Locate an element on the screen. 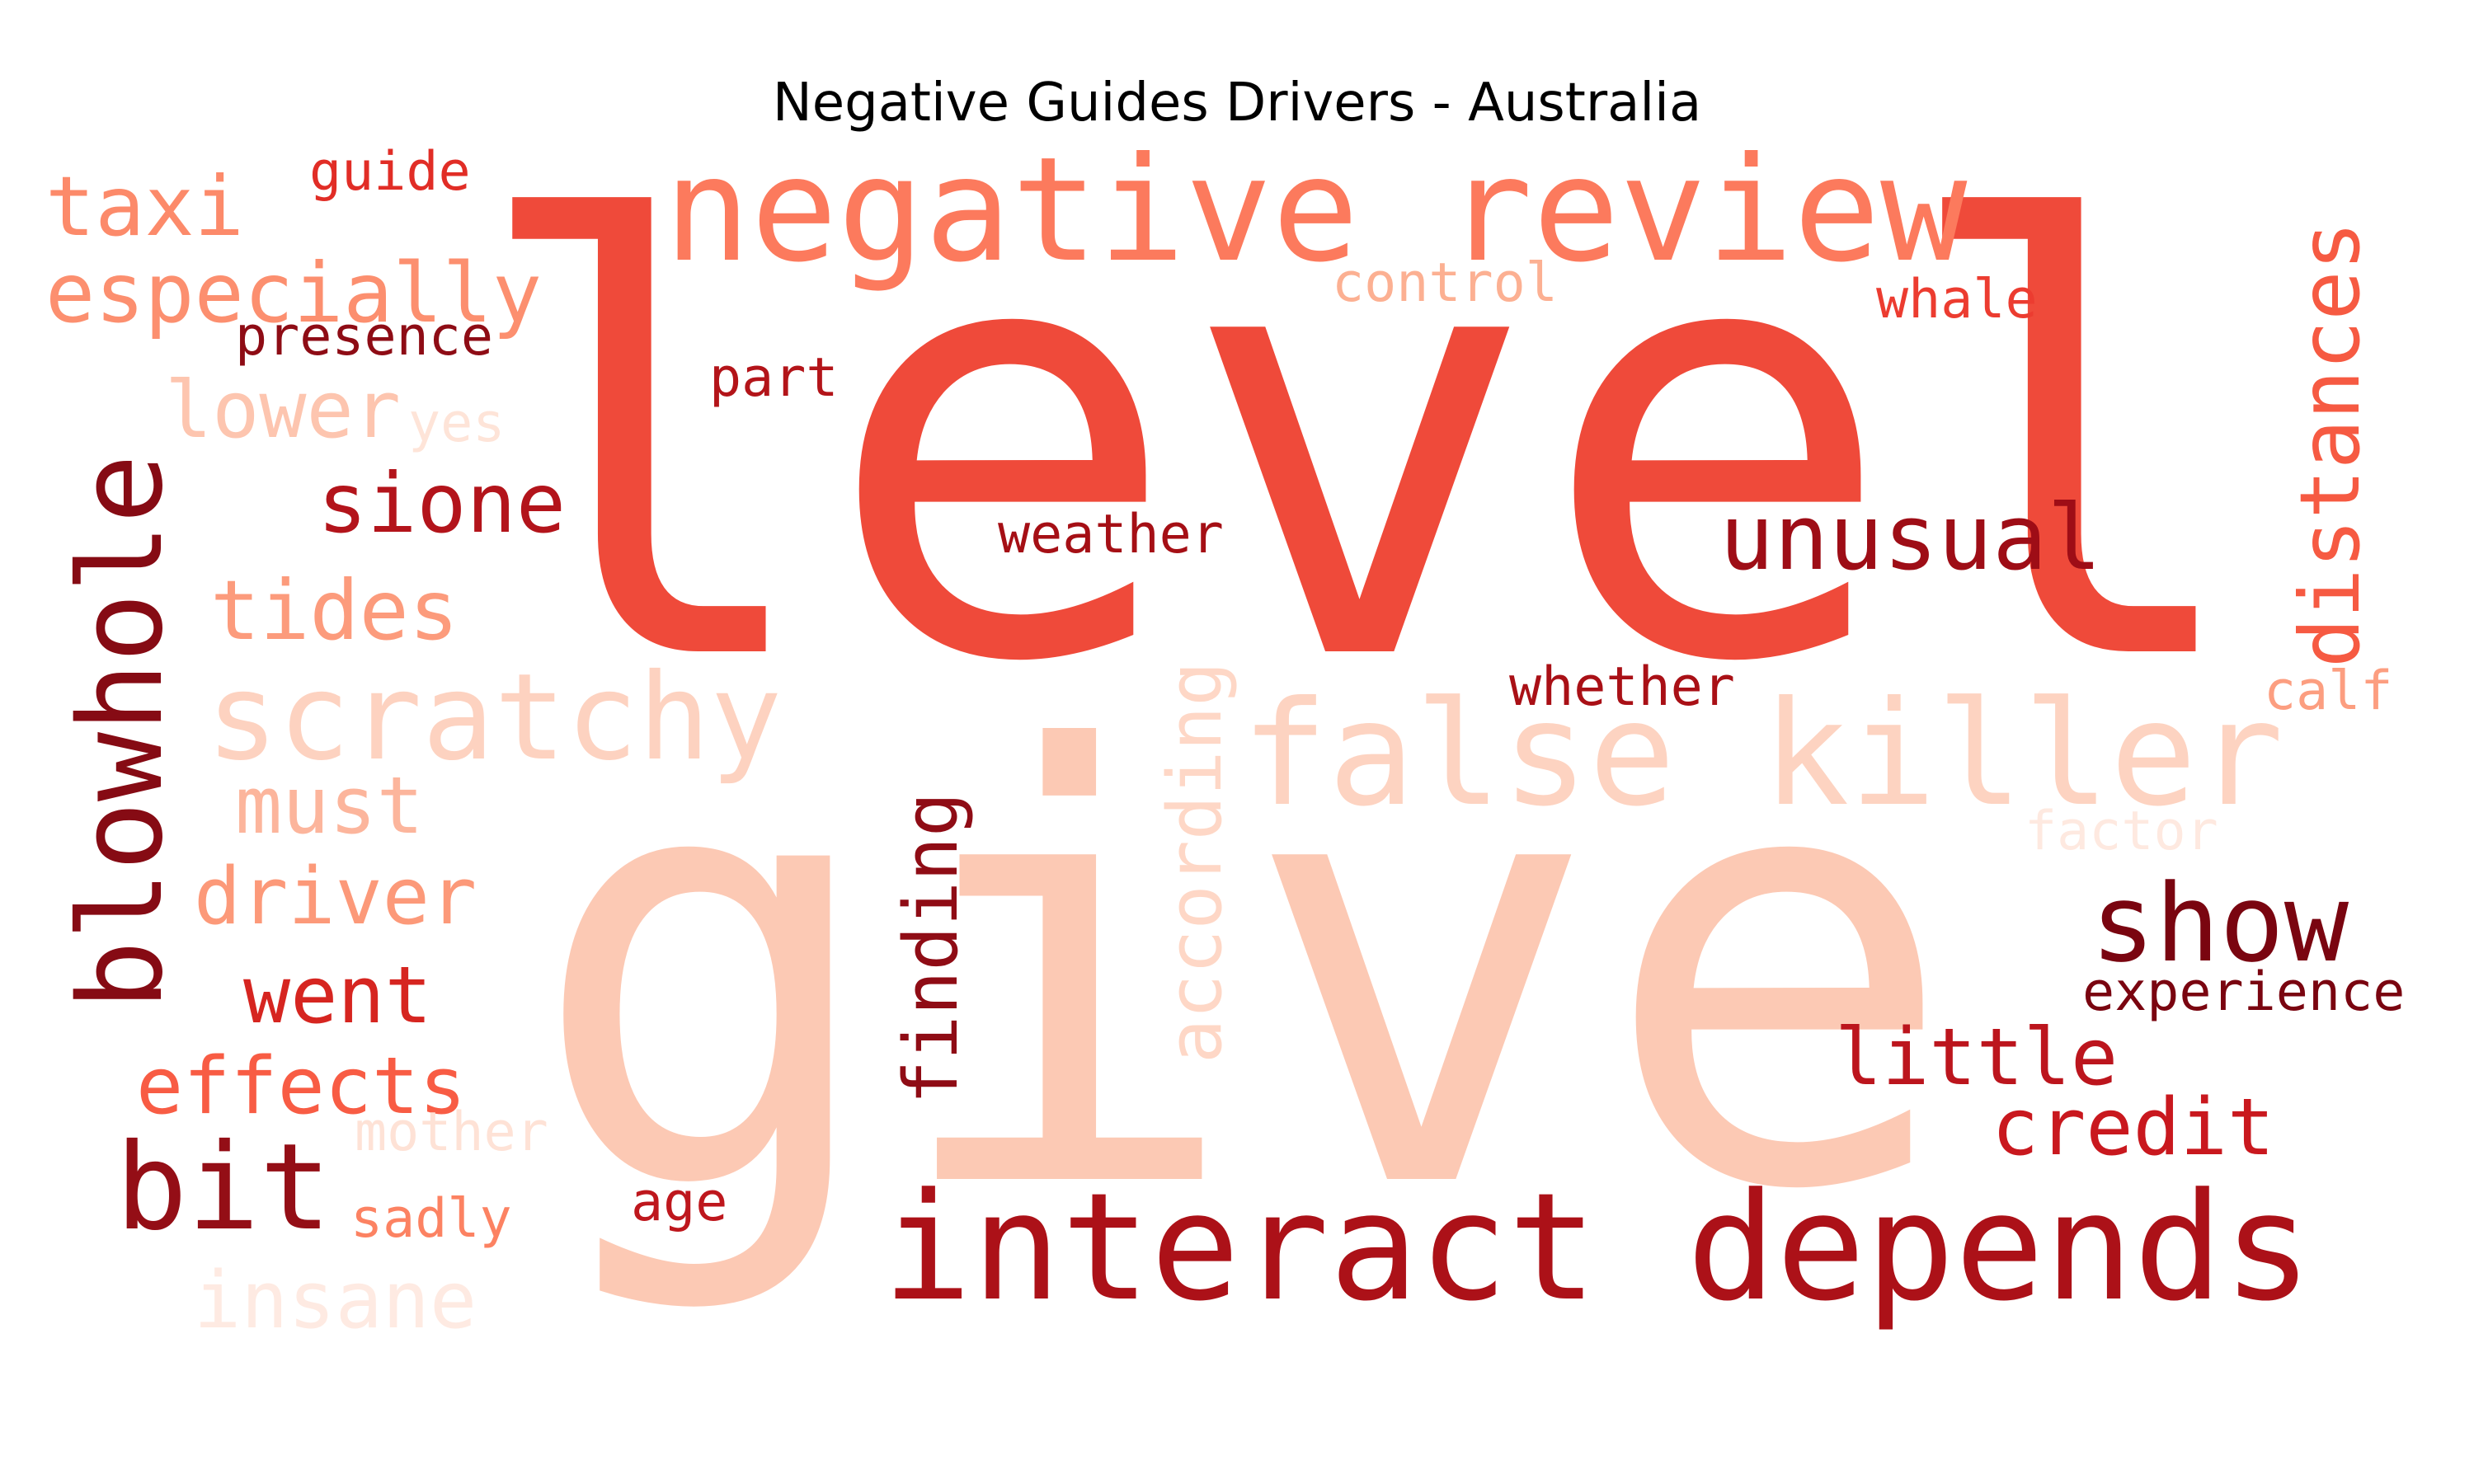  word-interact-depends: interact depends is located at coordinates (1597, 1248).